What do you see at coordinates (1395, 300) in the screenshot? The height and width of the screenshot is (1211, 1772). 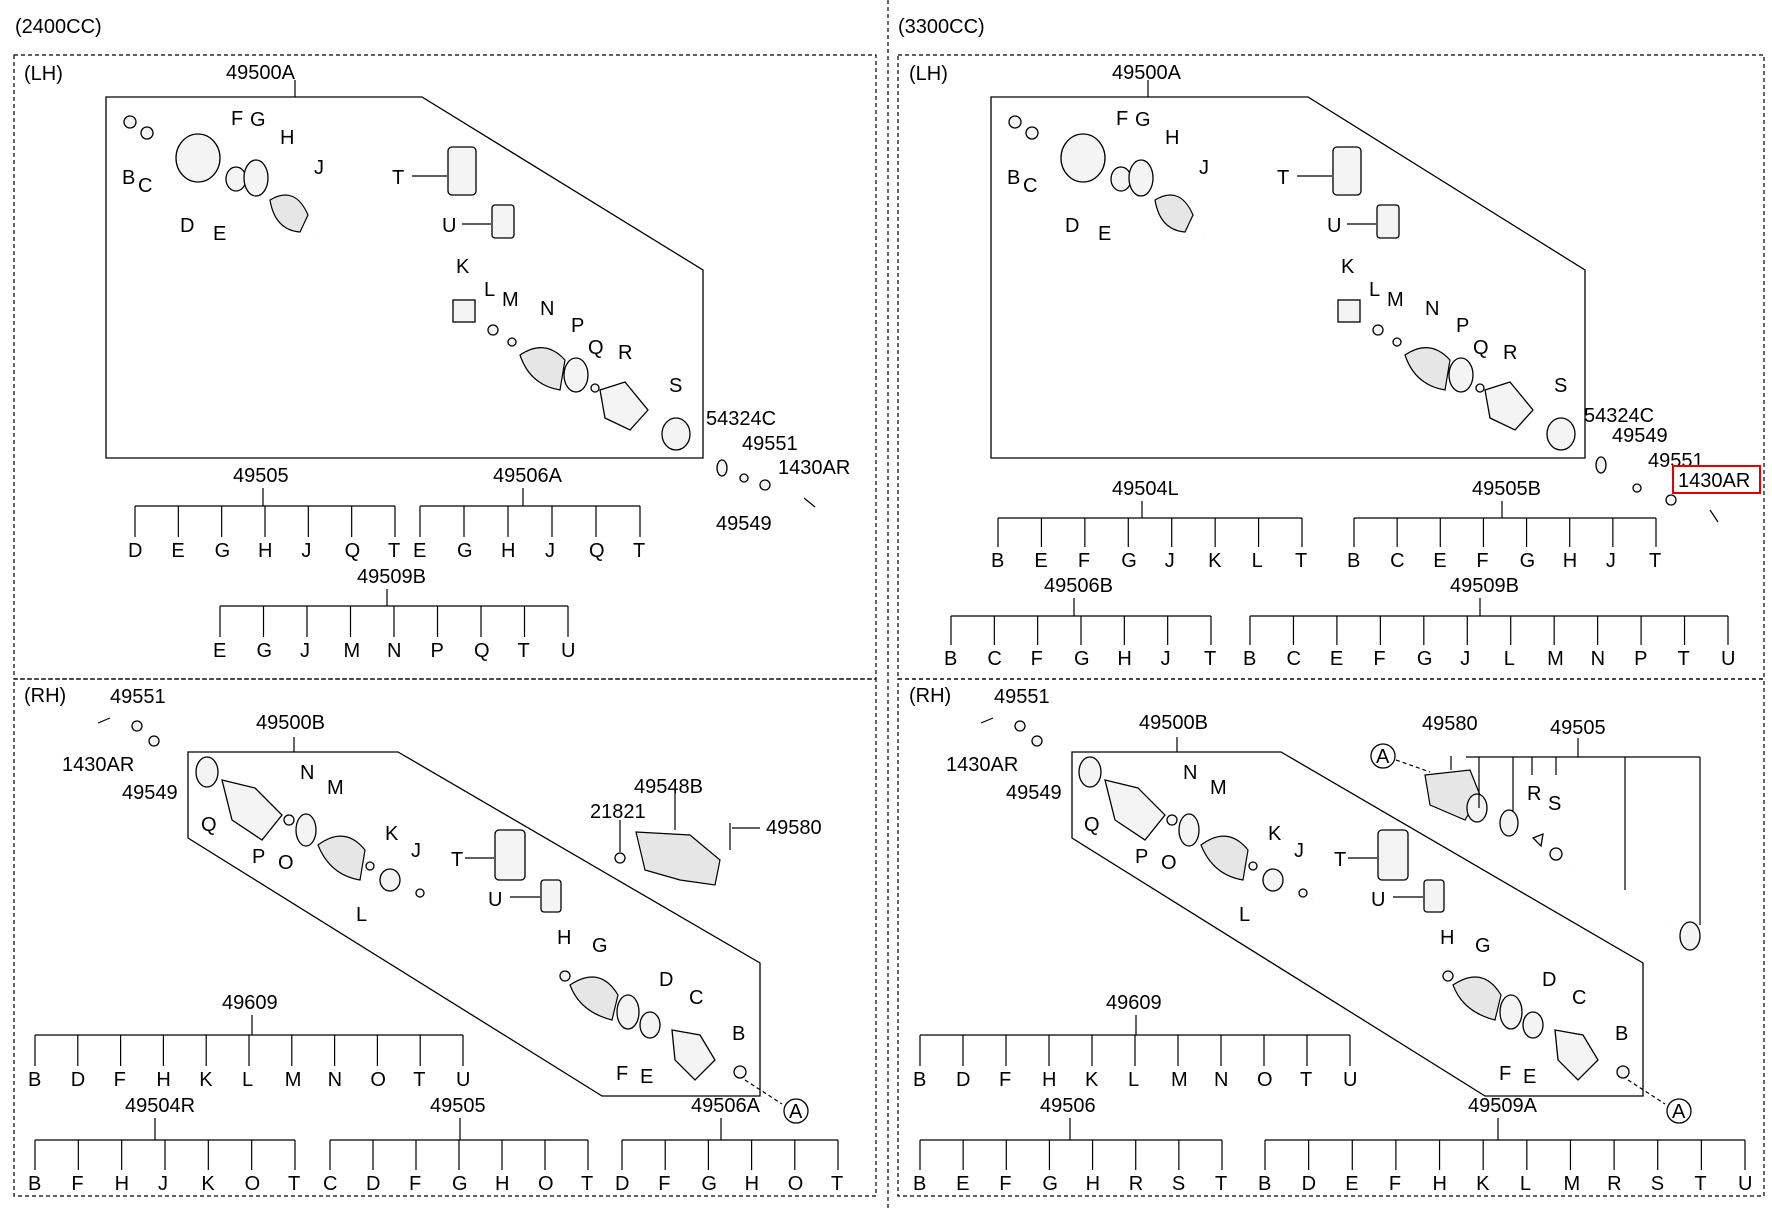 I see `svg-text: M` at bounding box center [1395, 300].